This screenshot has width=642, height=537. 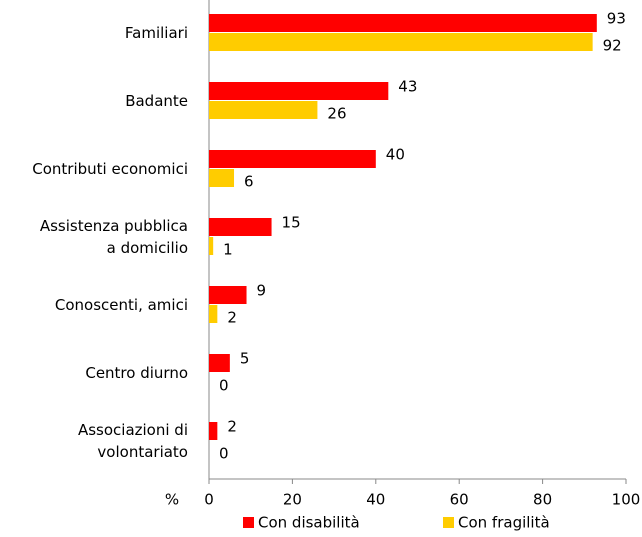 I want to click on category-label: Badante, so click(x=156, y=101).